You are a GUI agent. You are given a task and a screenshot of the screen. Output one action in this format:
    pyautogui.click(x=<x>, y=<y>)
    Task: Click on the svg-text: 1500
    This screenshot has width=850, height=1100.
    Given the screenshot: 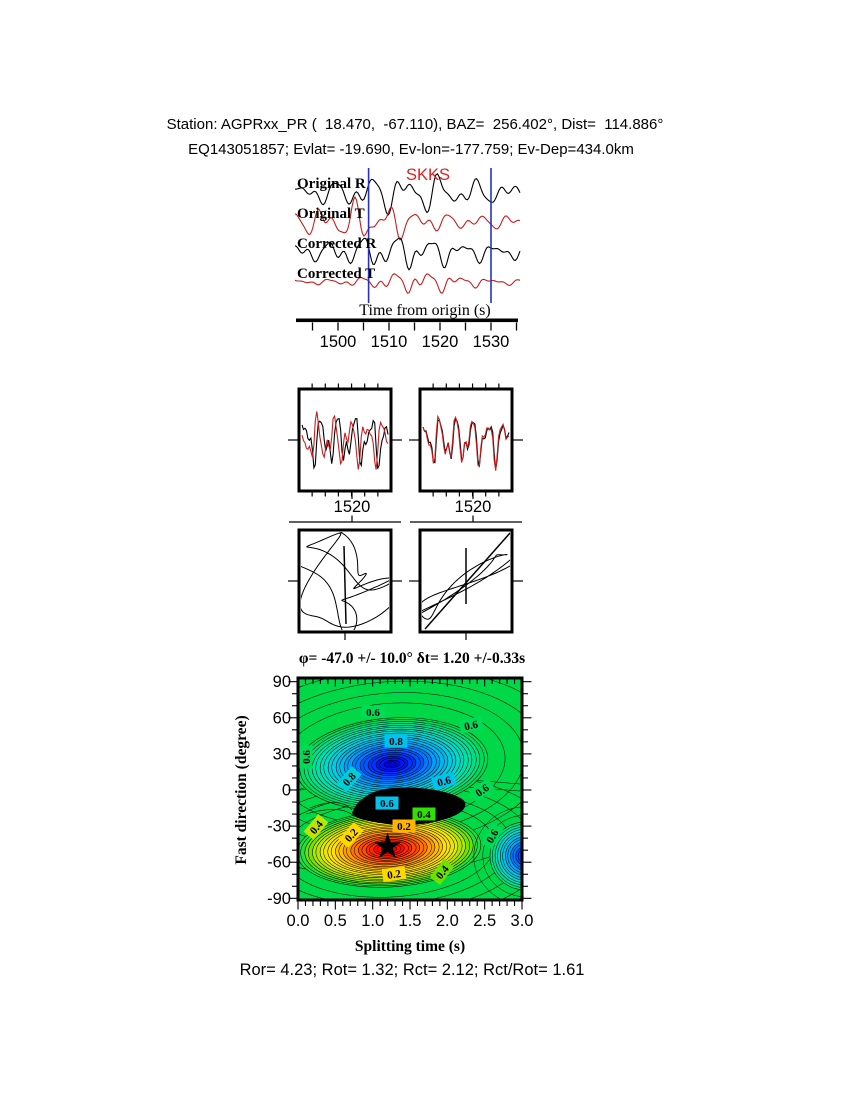 What is the action you would take?
    pyautogui.click(x=338, y=342)
    